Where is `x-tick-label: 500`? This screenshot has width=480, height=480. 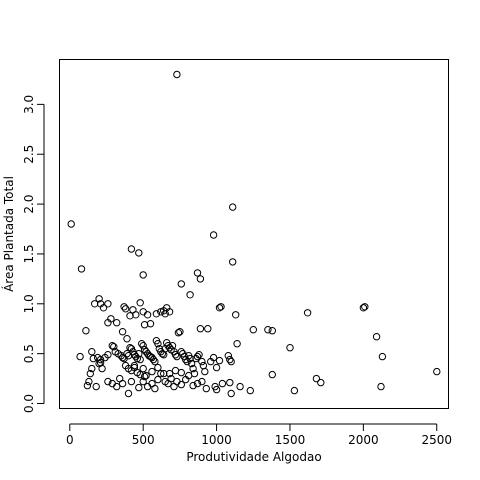 x-tick-label: 500 is located at coordinates (143, 440).